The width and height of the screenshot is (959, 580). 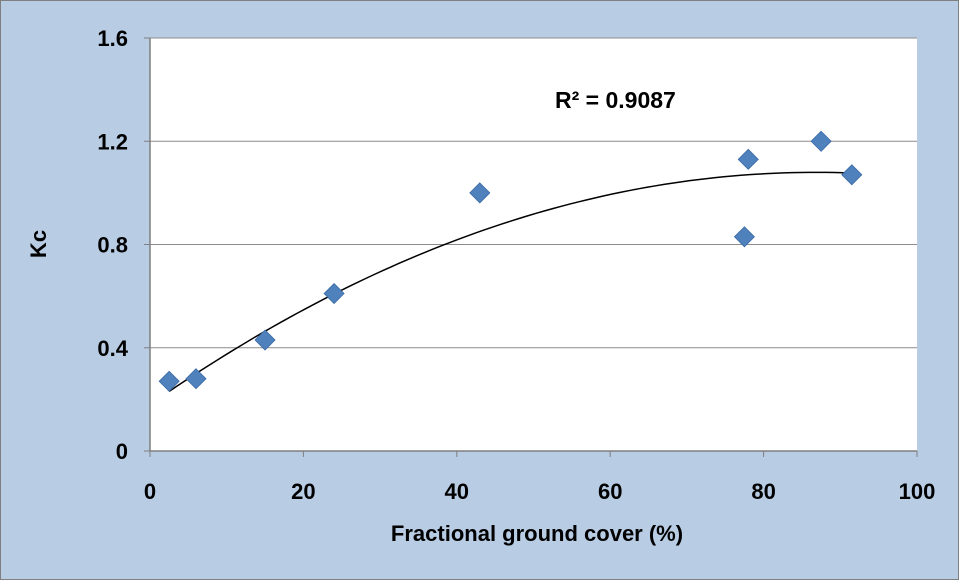 I want to click on y-tick-label: 0.8, so click(x=112, y=245).